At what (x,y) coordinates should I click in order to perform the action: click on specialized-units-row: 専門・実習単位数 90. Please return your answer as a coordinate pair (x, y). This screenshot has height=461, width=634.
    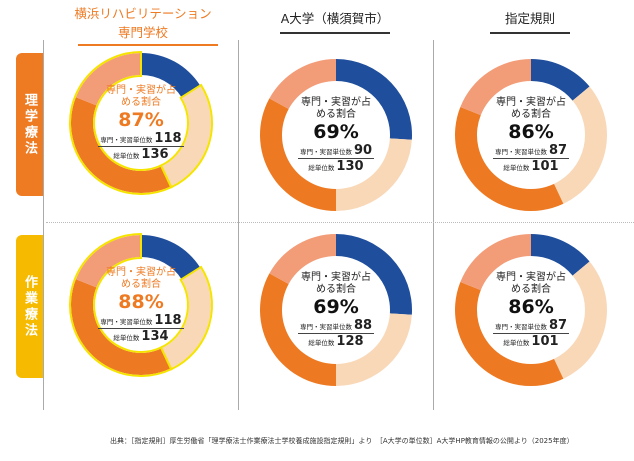
    Looking at the image, I should click on (336, 150).